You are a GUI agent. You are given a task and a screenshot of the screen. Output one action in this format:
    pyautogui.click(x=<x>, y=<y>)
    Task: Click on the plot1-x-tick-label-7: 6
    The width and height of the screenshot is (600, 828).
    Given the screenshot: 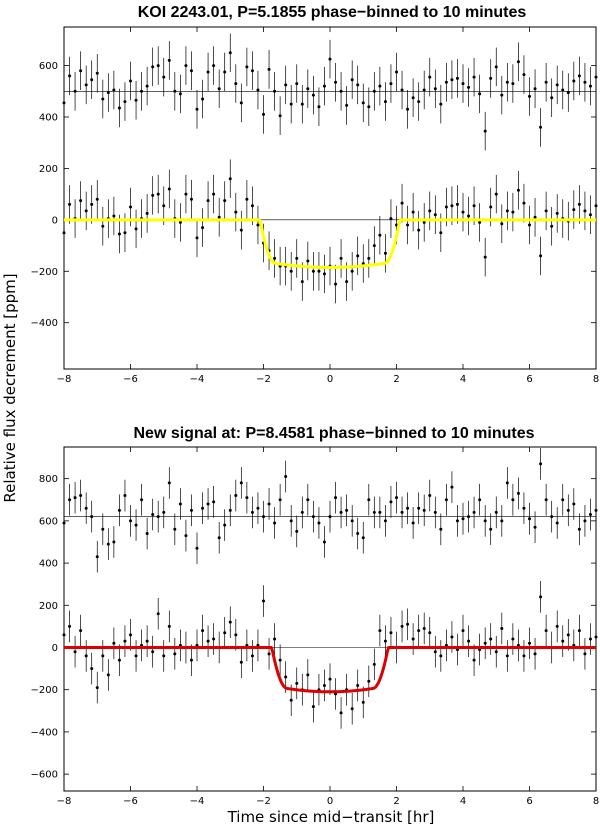 What is the action you would take?
    pyautogui.click(x=529, y=379)
    